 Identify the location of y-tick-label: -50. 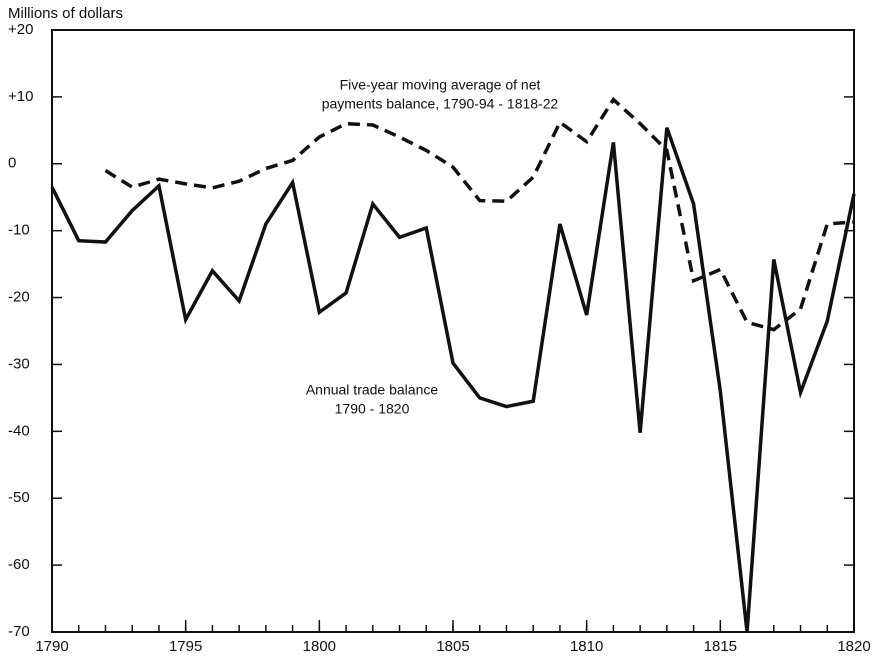
(19, 497).